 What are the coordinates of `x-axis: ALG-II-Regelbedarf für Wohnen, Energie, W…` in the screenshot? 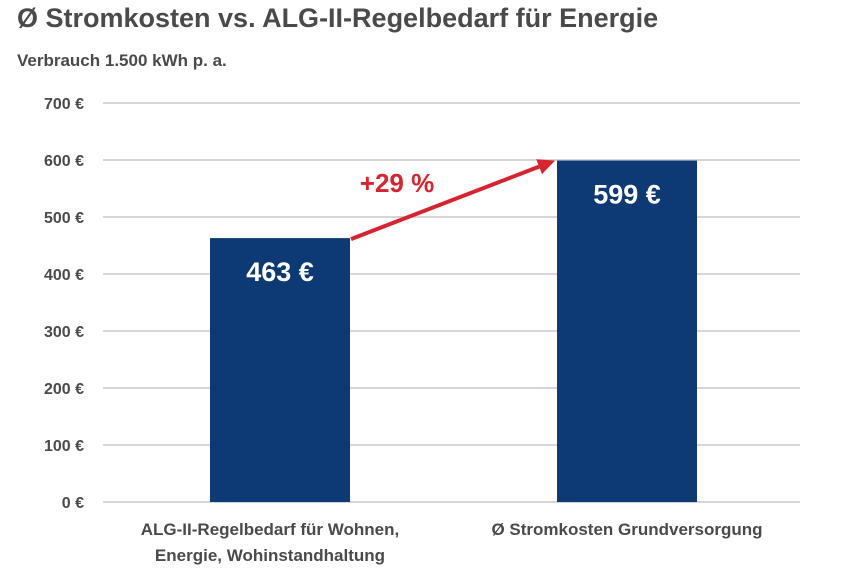 It's located at (452, 542).